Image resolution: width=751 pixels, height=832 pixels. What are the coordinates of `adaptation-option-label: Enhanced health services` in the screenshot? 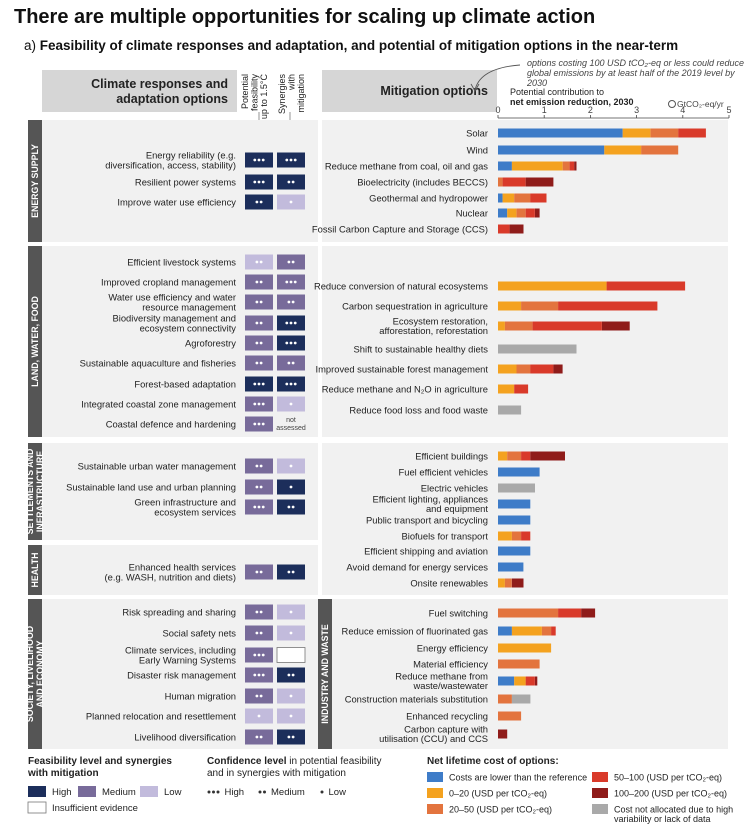 It's located at (183, 566).